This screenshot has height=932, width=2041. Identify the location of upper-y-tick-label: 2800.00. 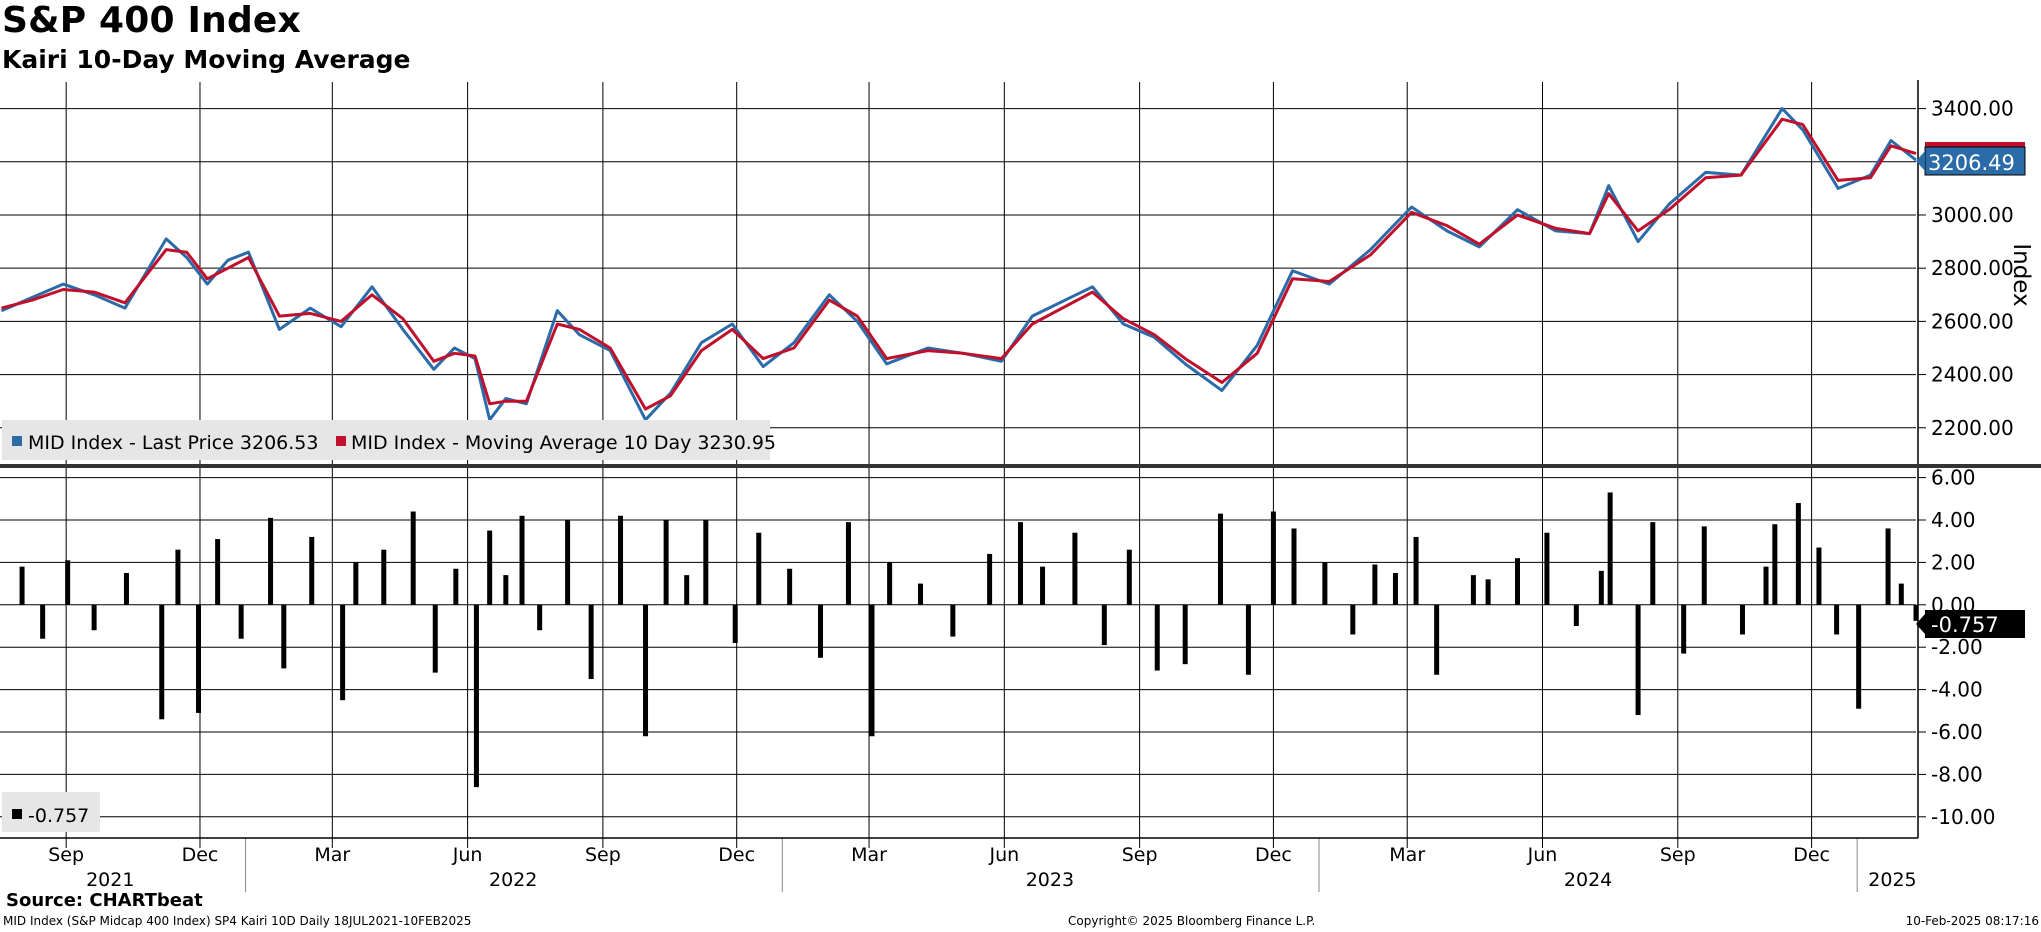
(1972, 268).